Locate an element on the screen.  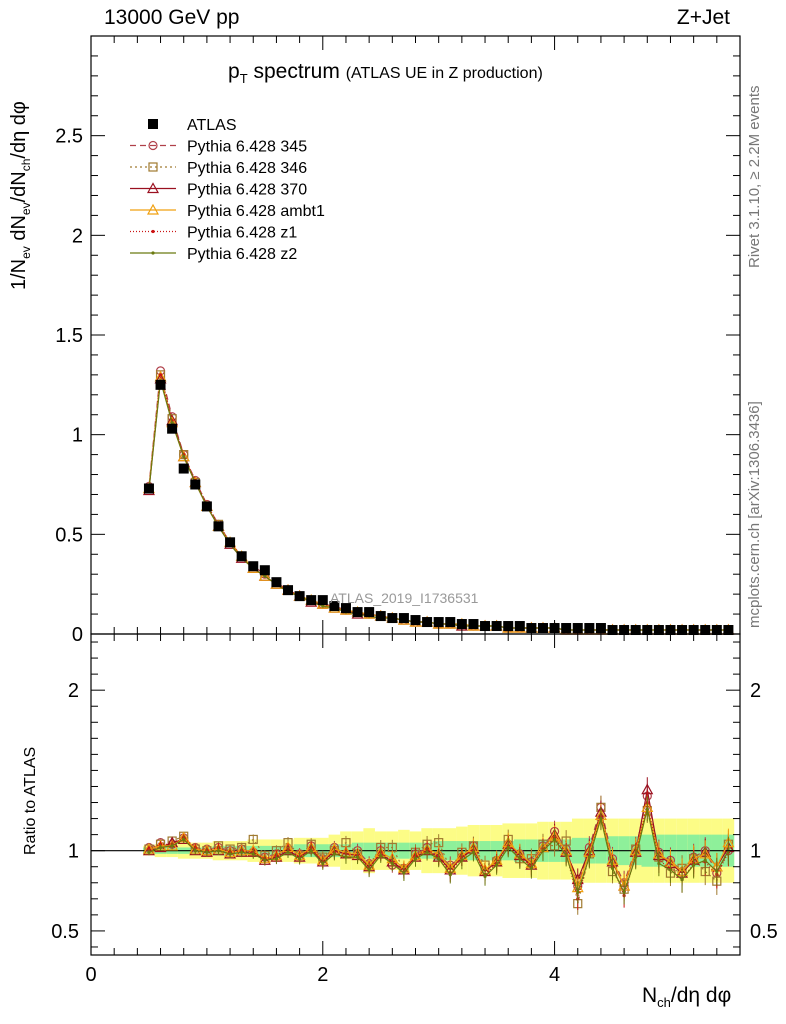
ratio-y-tick-label: 2 is located at coordinates (73, 691).